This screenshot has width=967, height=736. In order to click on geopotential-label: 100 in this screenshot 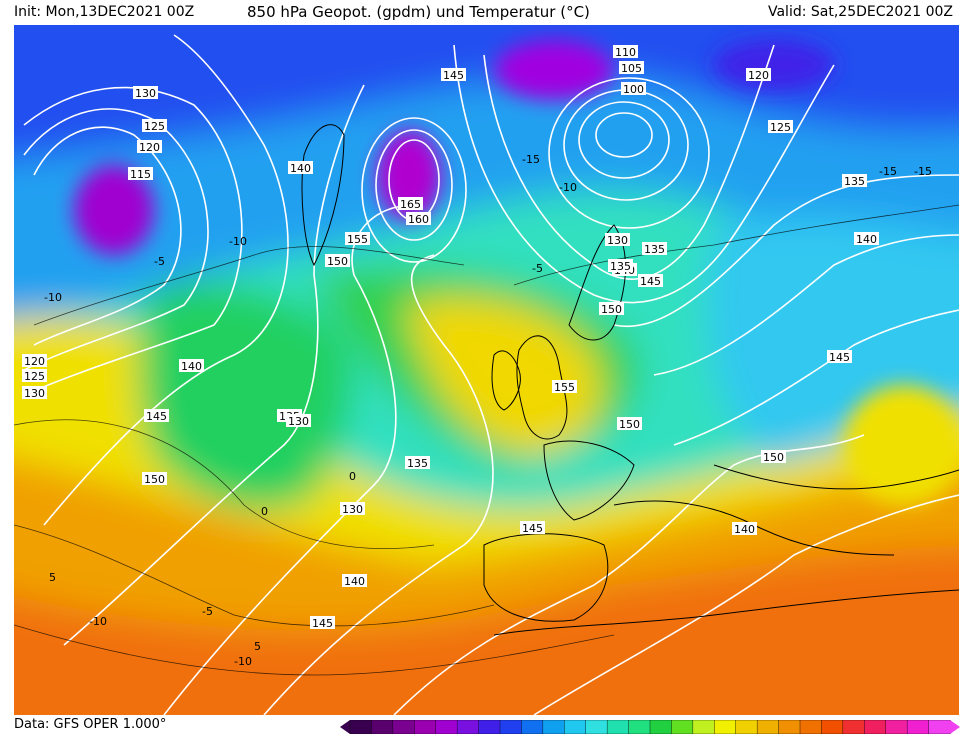, I will do `click(633, 89)`.